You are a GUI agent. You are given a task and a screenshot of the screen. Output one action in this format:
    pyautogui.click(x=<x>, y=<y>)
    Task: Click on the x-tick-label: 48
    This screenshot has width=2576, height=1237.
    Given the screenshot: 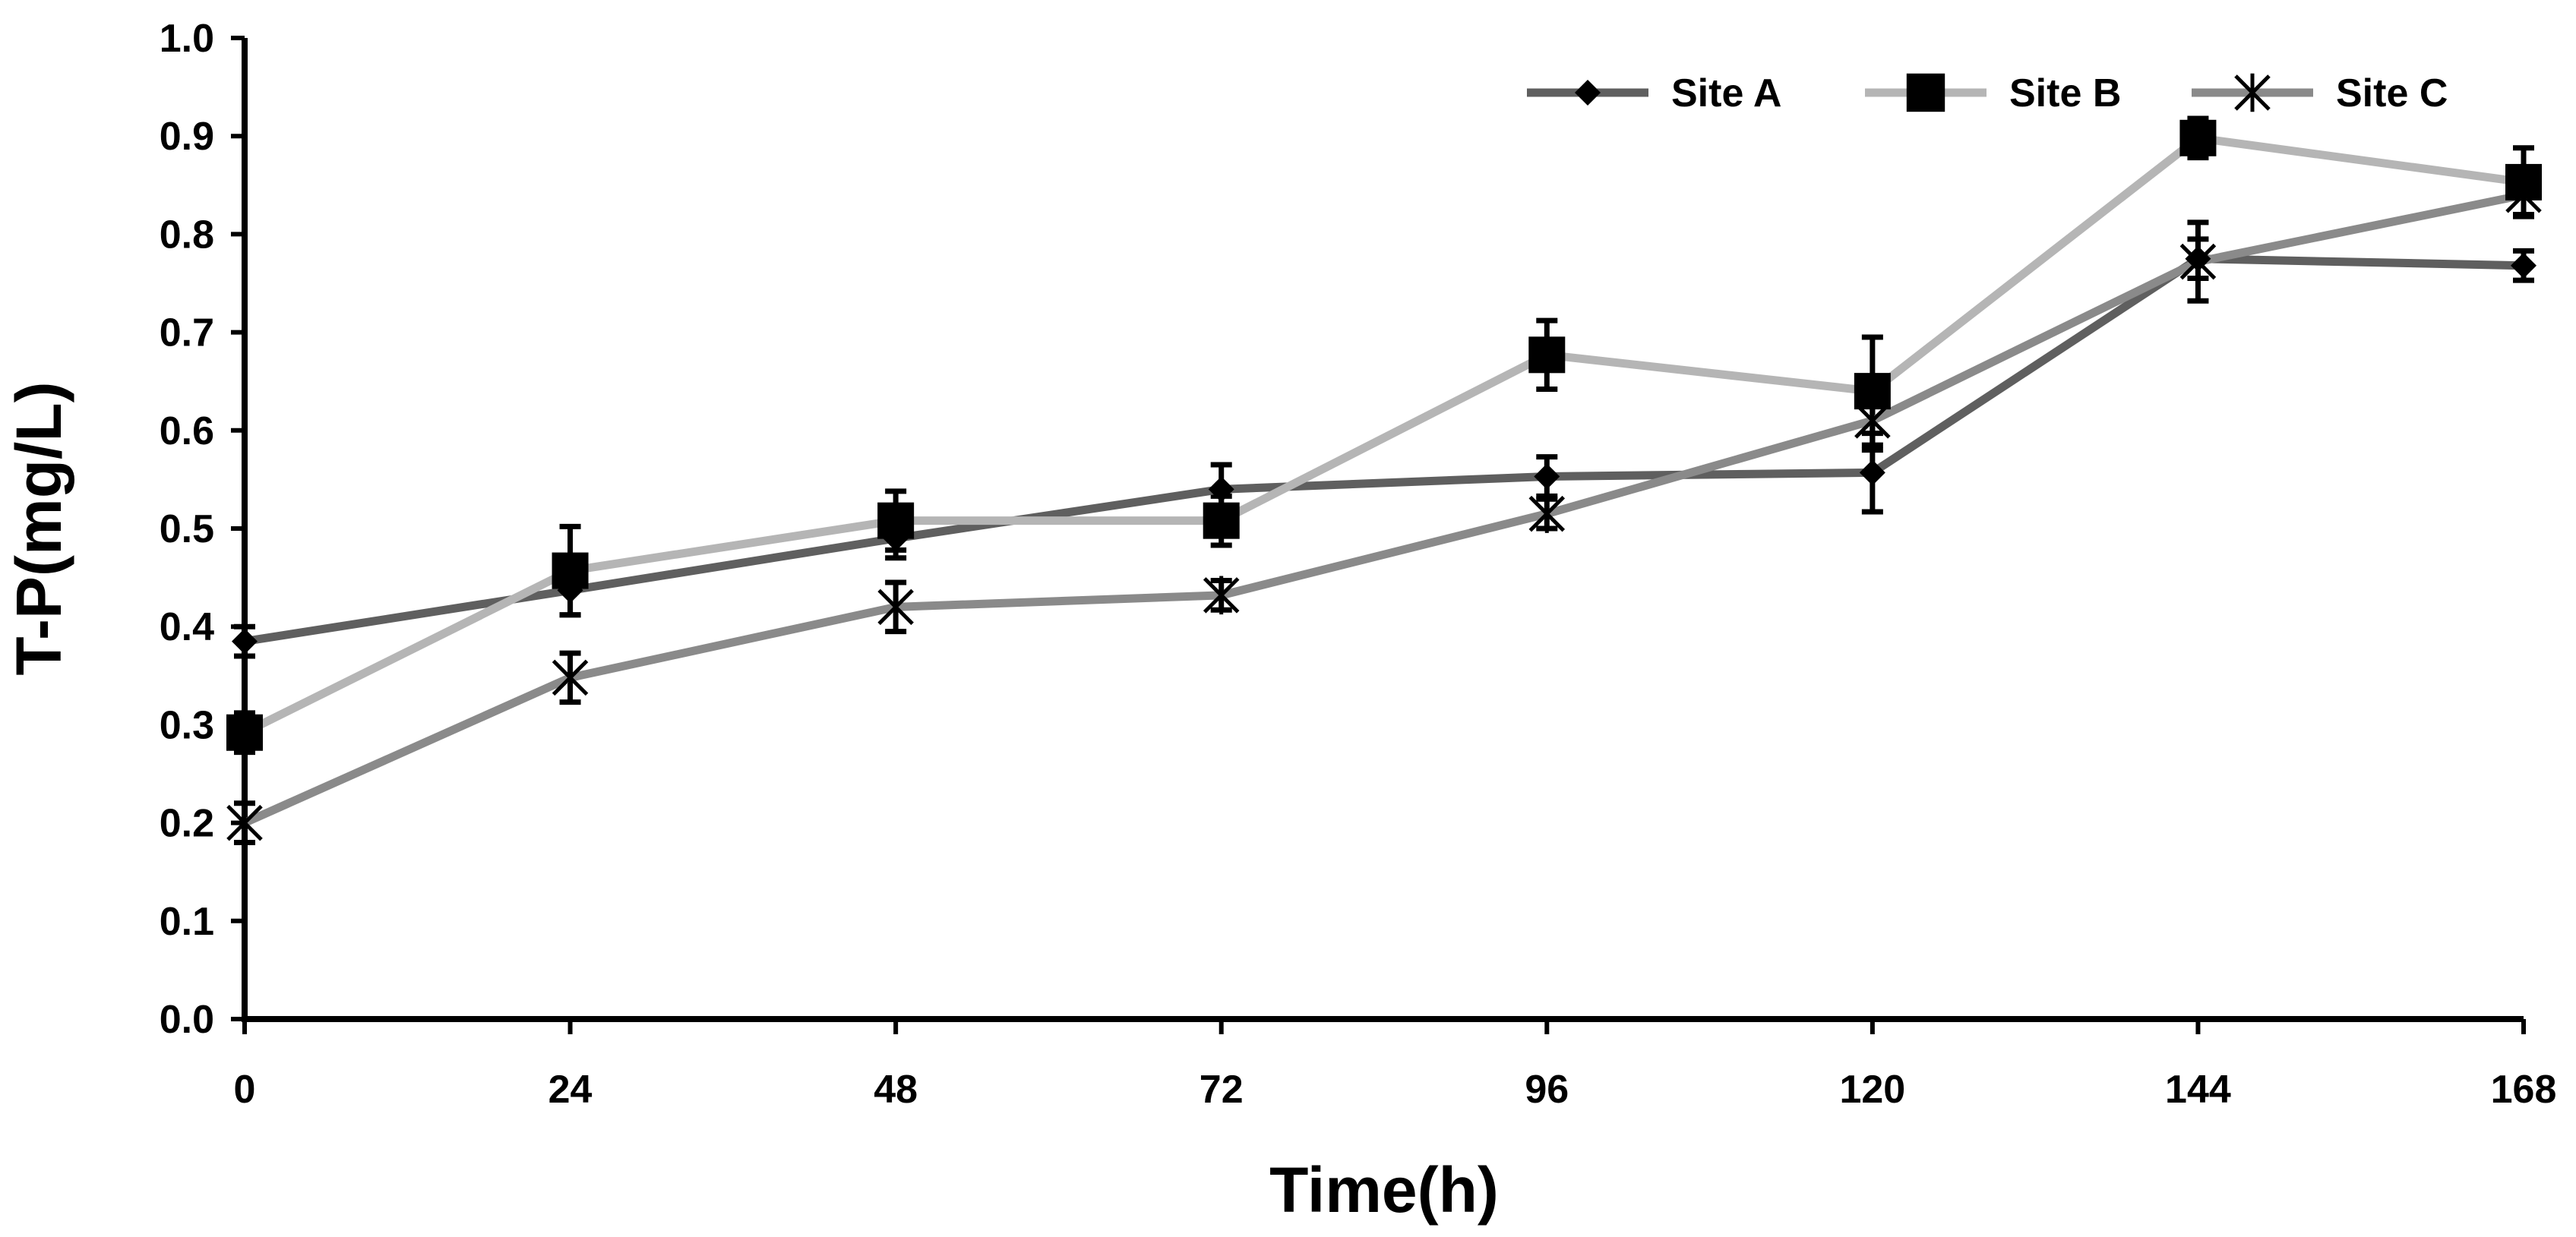 What is the action you would take?
    pyautogui.click(x=896, y=1090)
    